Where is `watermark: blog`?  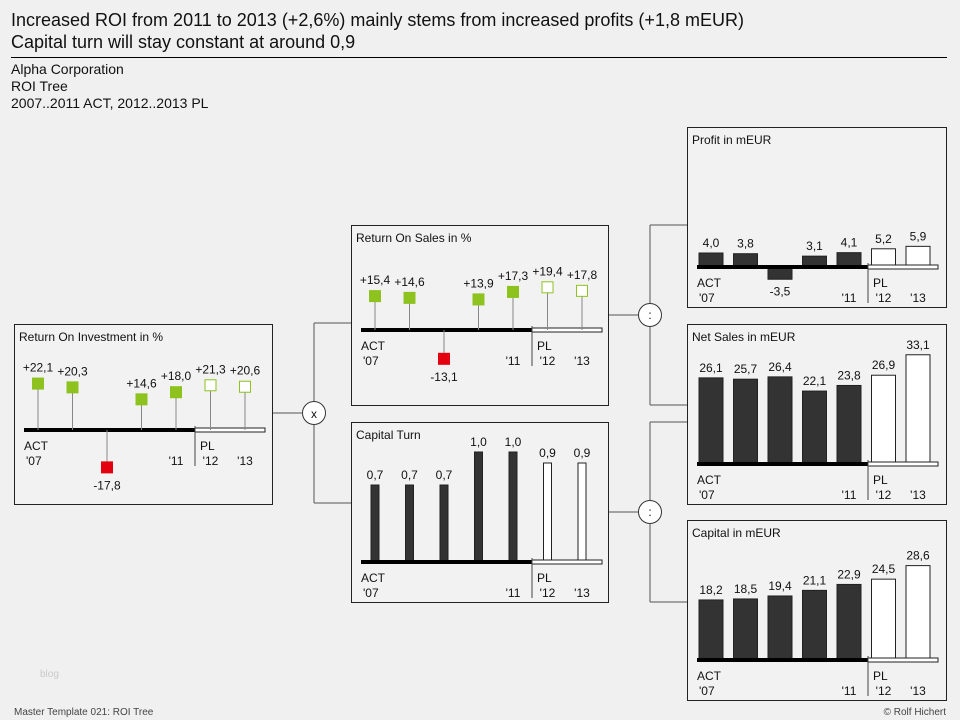
watermark: blog is located at coordinates (49, 674).